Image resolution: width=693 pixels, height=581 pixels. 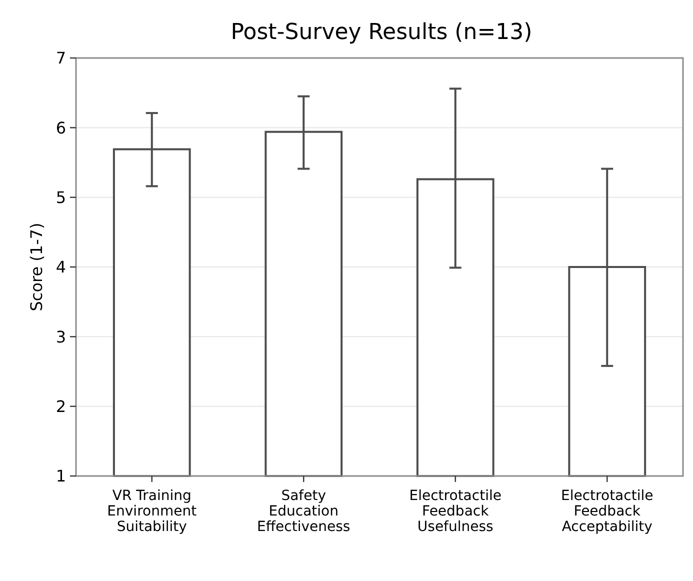 What do you see at coordinates (381, 32) in the screenshot?
I see `chart-title: Post-Survey Results (n=13)` at bounding box center [381, 32].